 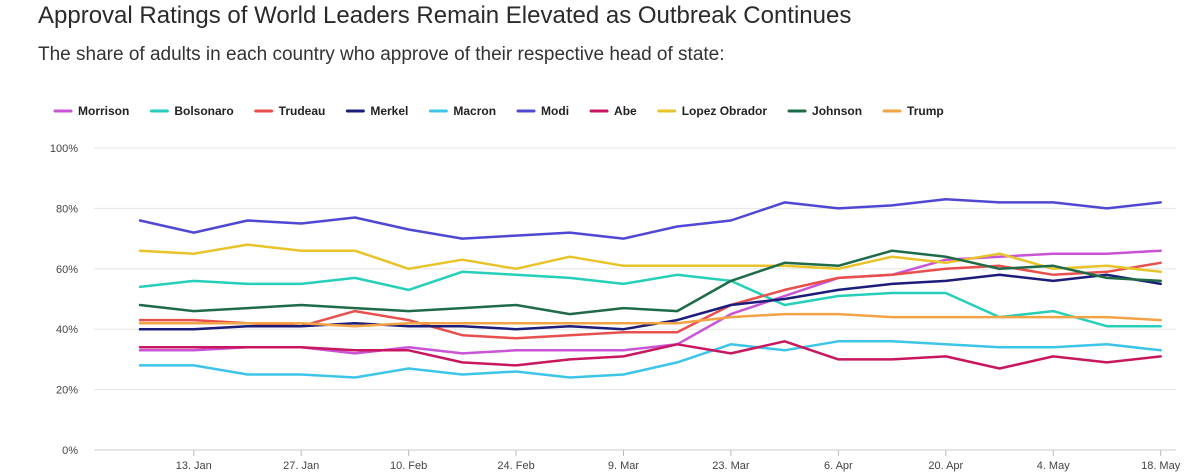 I want to click on legend-item-johnson: Johnson, so click(x=824, y=111).